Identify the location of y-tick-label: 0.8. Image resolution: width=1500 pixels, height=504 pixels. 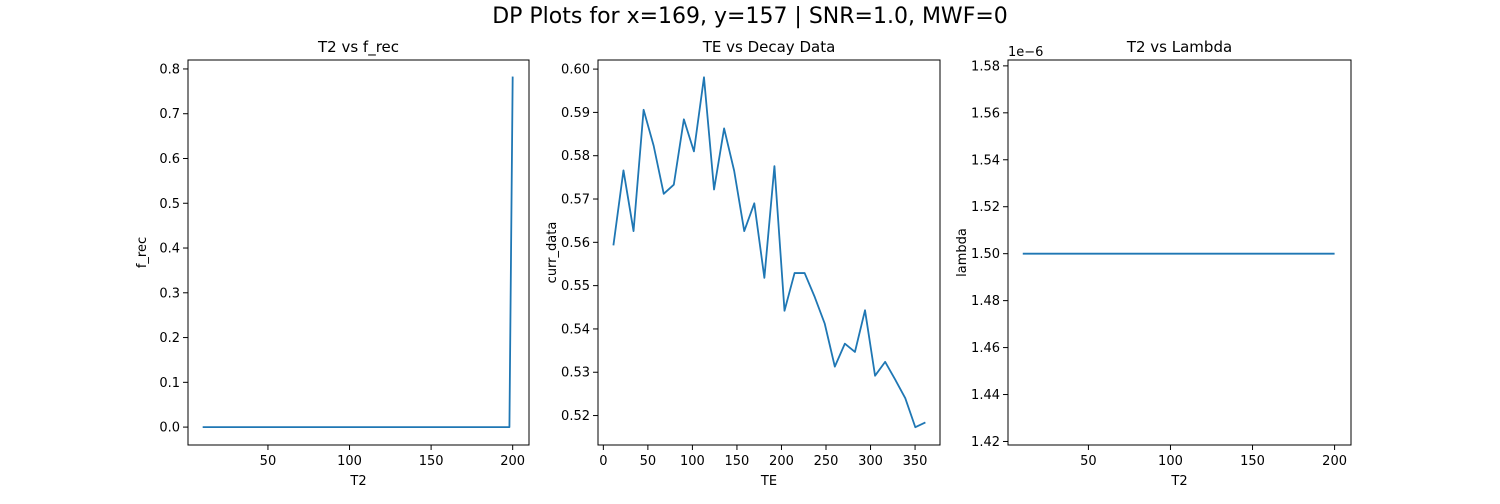
(169, 69).